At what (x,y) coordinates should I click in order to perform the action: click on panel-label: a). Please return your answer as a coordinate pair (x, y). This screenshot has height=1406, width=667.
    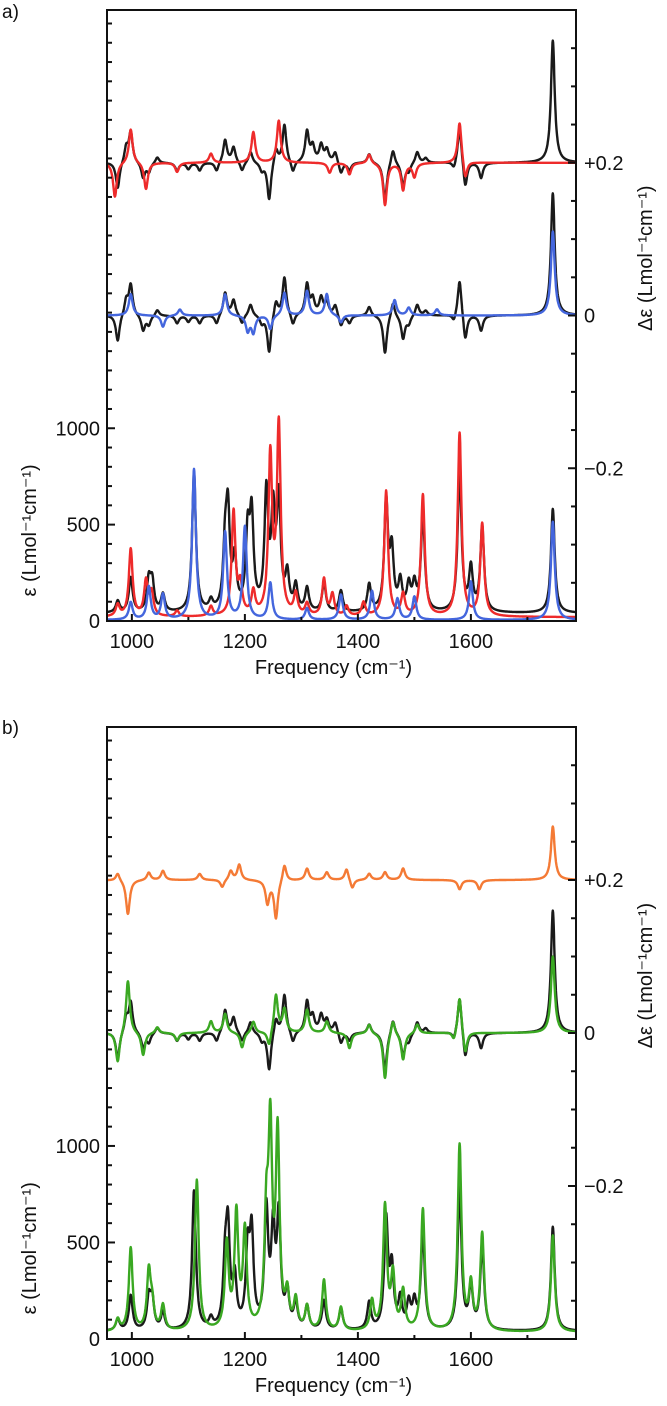
    Looking at the image, I should click on (10, 12).